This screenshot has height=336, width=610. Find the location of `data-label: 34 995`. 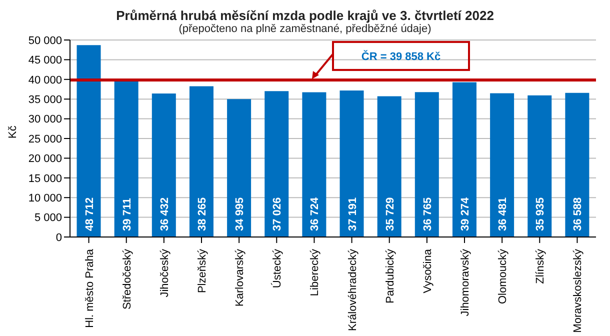

data-label: 34 995 is located at coordinates (240, 214).